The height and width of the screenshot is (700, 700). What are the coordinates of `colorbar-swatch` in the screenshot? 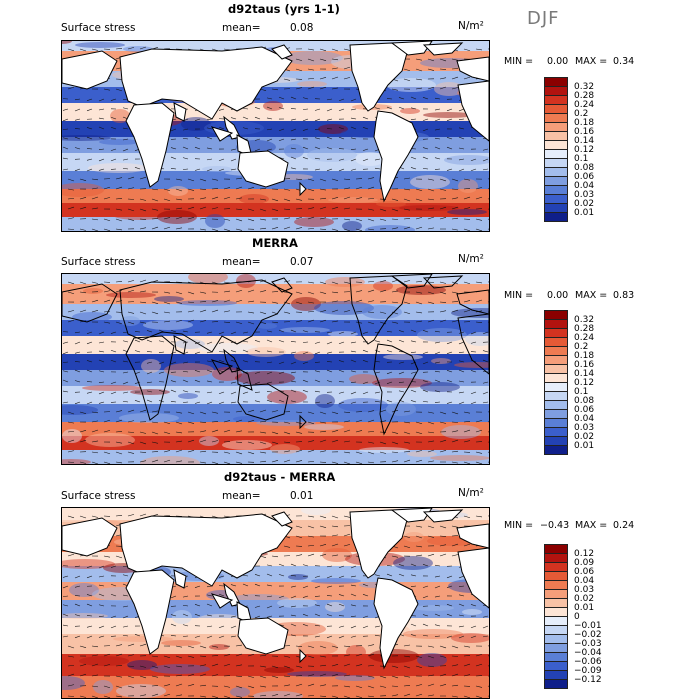 It's located at (556, 450).